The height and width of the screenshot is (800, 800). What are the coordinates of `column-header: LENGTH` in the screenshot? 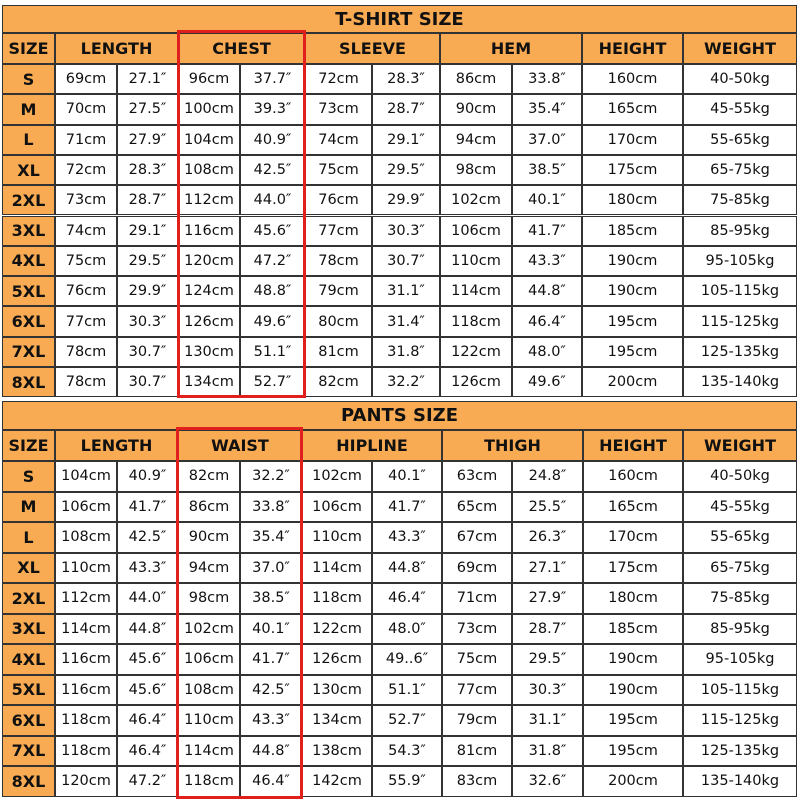 It's located at (116, 48).